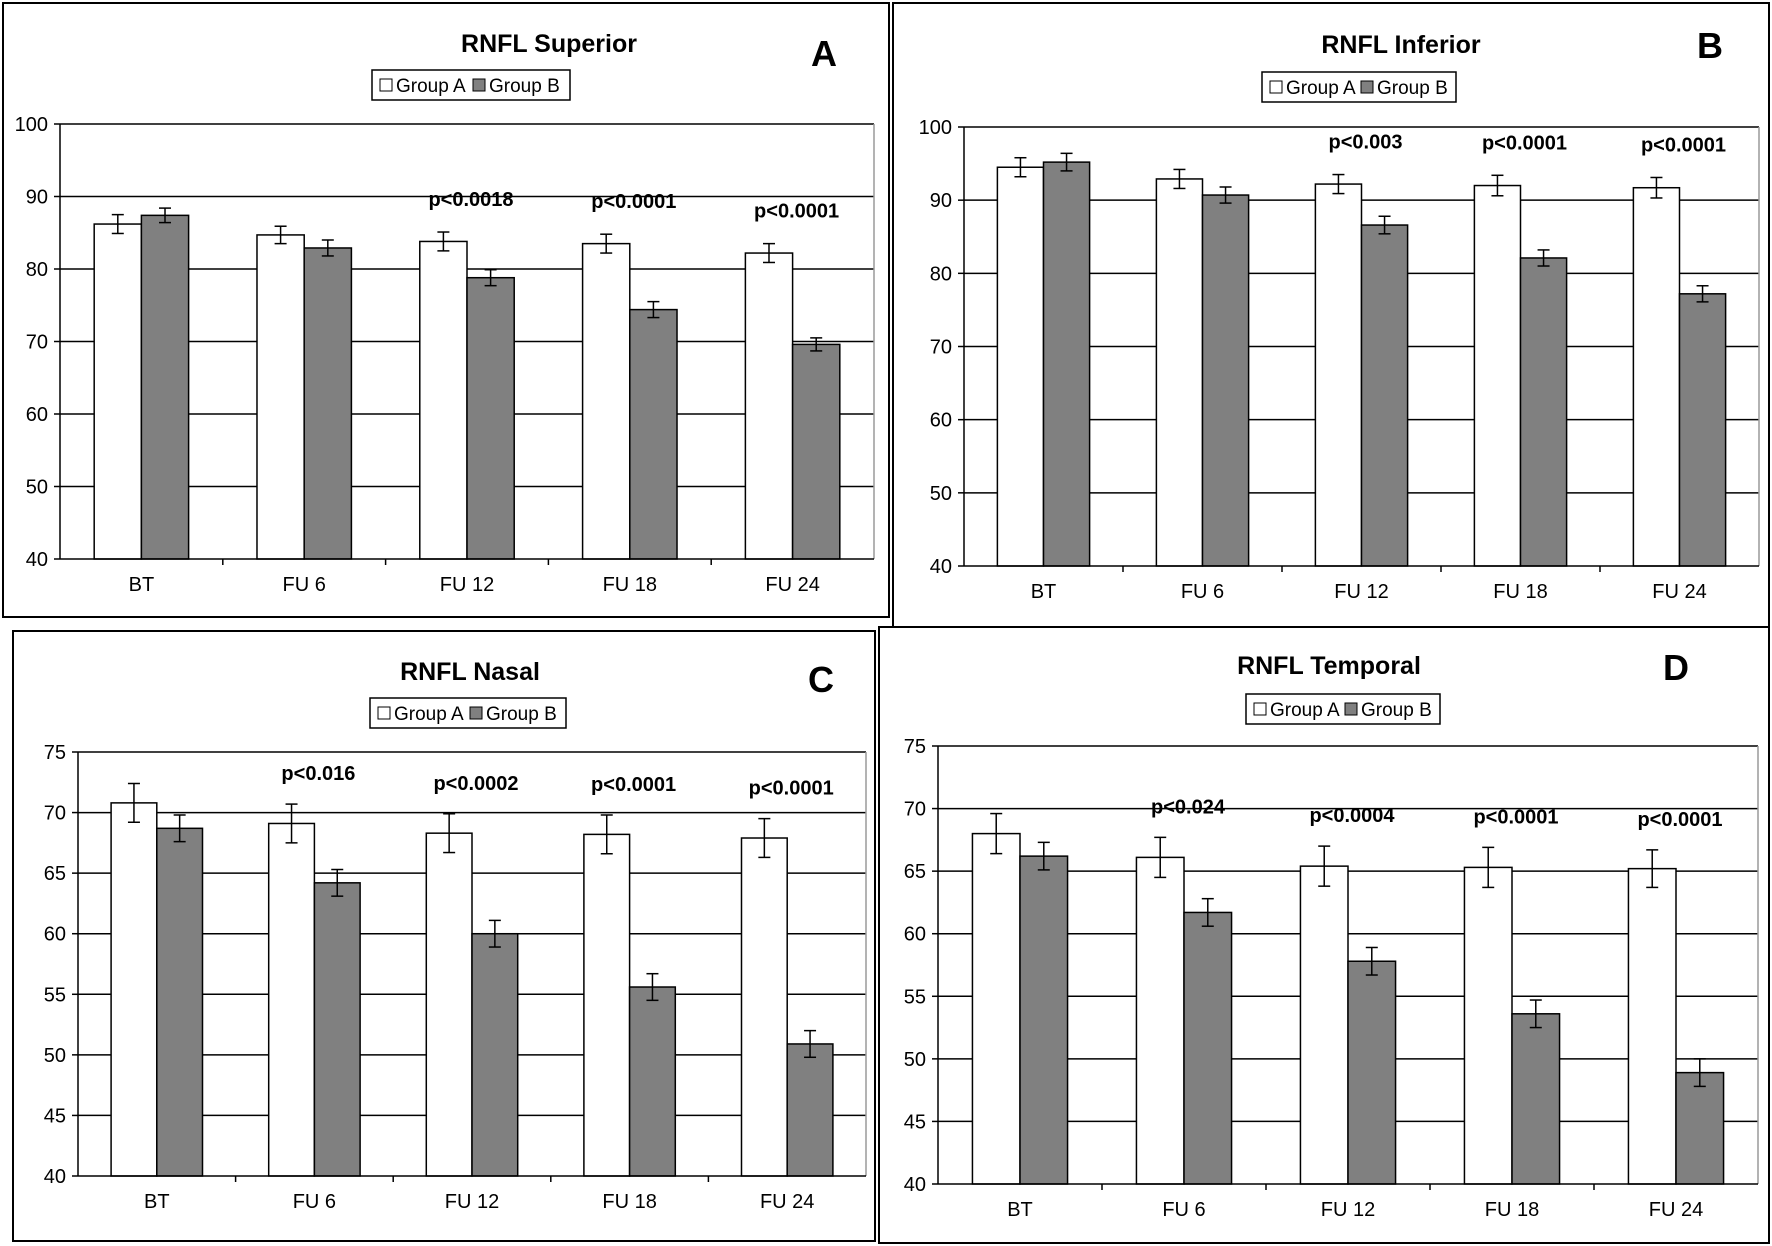  What do you see at coordinates (821, 679) in the screenshot?
I see `panel-letter-nasal: C` at bounding box center [821, 679].